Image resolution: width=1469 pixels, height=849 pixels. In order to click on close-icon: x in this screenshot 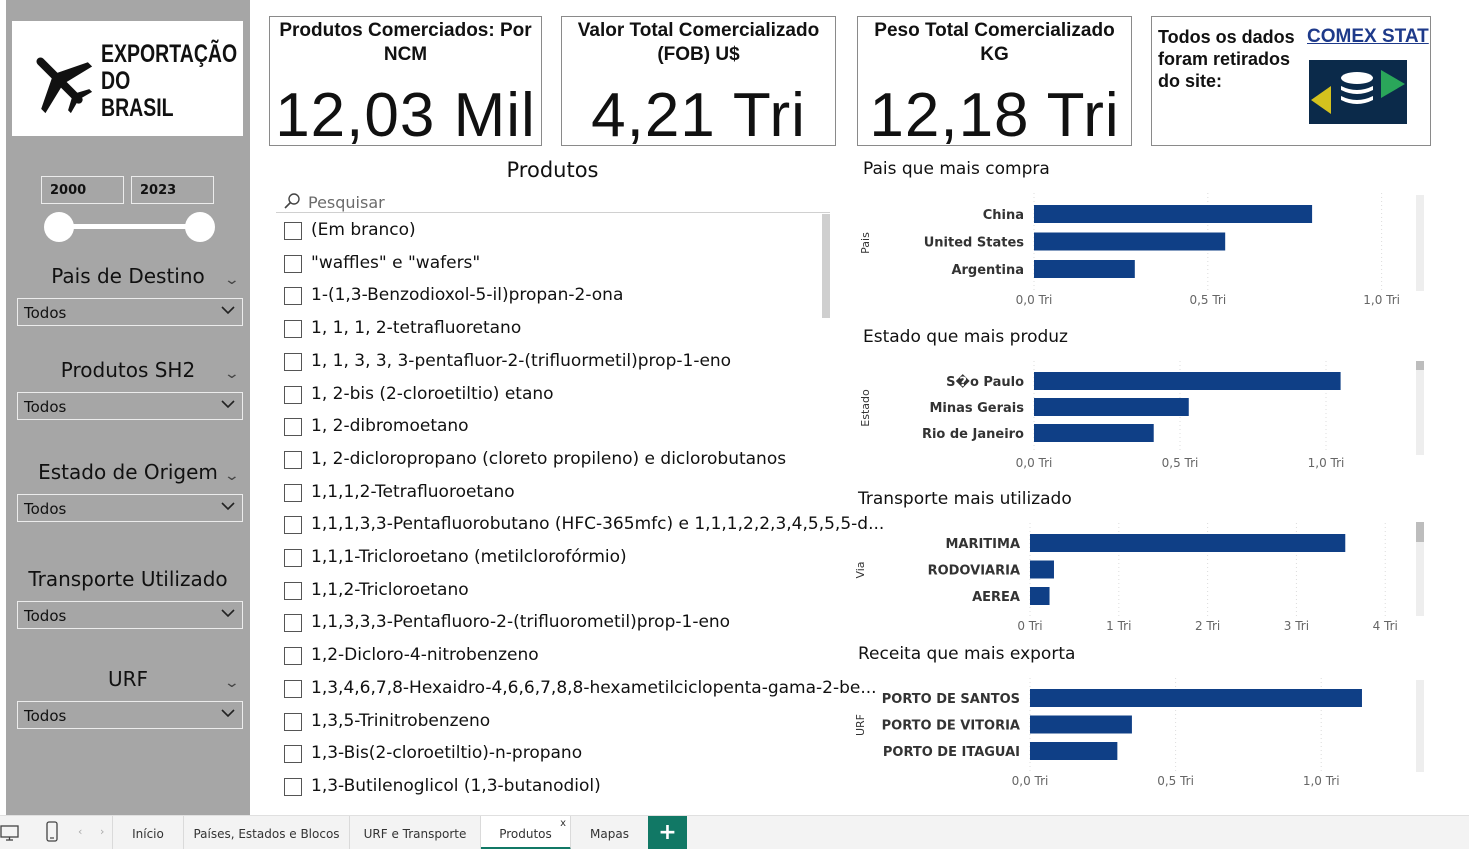, I will do `click(563, 823)`.